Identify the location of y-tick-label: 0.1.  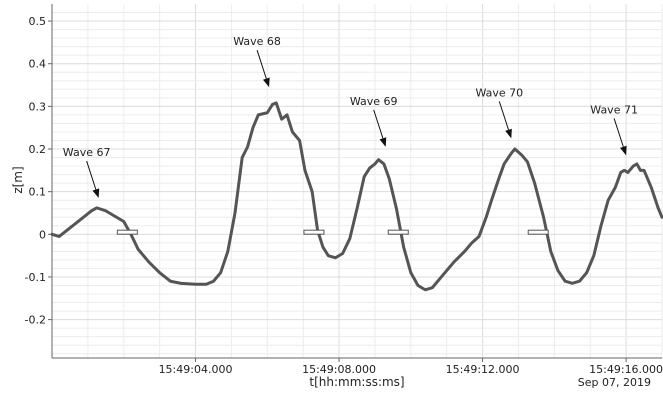
(38, 192).